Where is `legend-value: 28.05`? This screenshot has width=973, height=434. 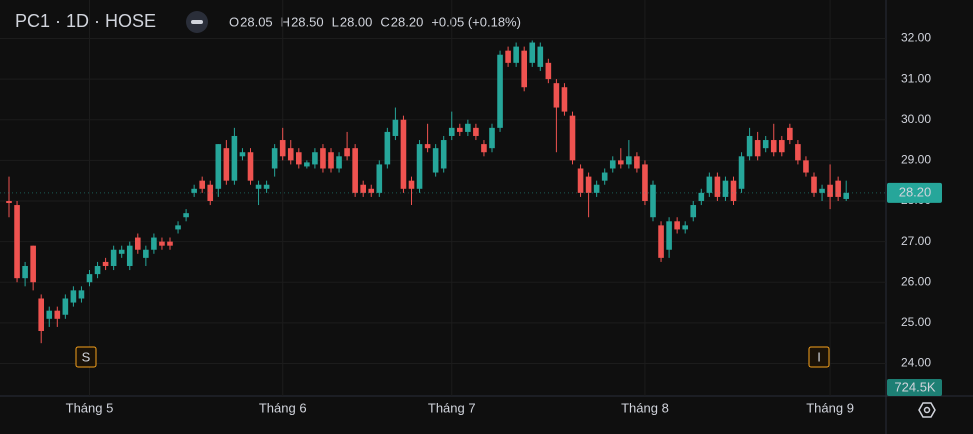 legend-value: 28.05 is located at coordinates (256, 21).